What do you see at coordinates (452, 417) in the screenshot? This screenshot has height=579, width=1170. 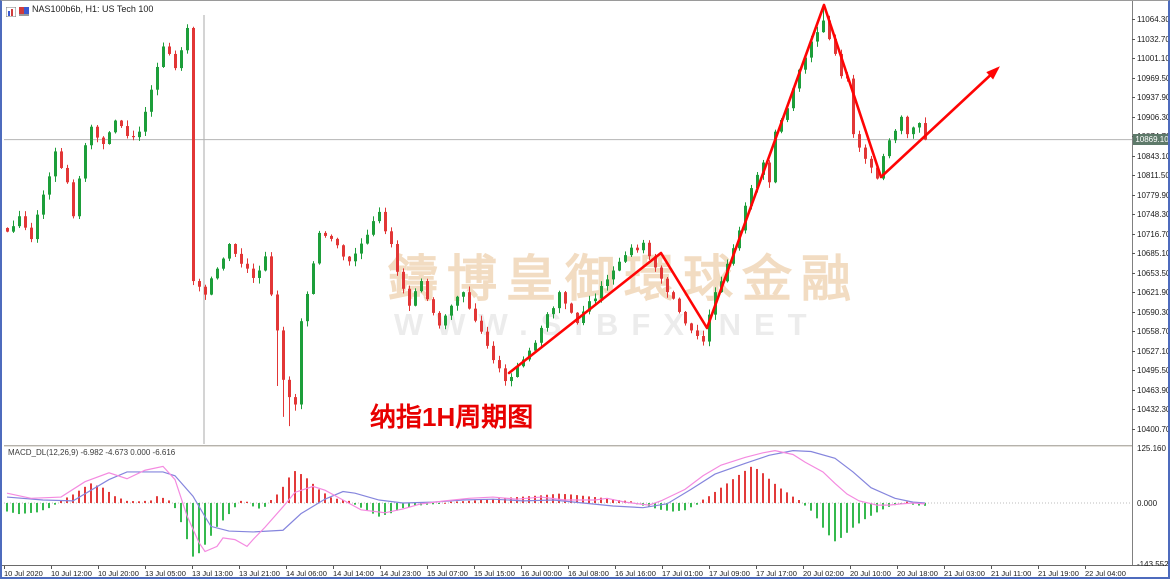 I see `chart-annotation-label: 纳指1H周期图` at bounding box center [452, 417].